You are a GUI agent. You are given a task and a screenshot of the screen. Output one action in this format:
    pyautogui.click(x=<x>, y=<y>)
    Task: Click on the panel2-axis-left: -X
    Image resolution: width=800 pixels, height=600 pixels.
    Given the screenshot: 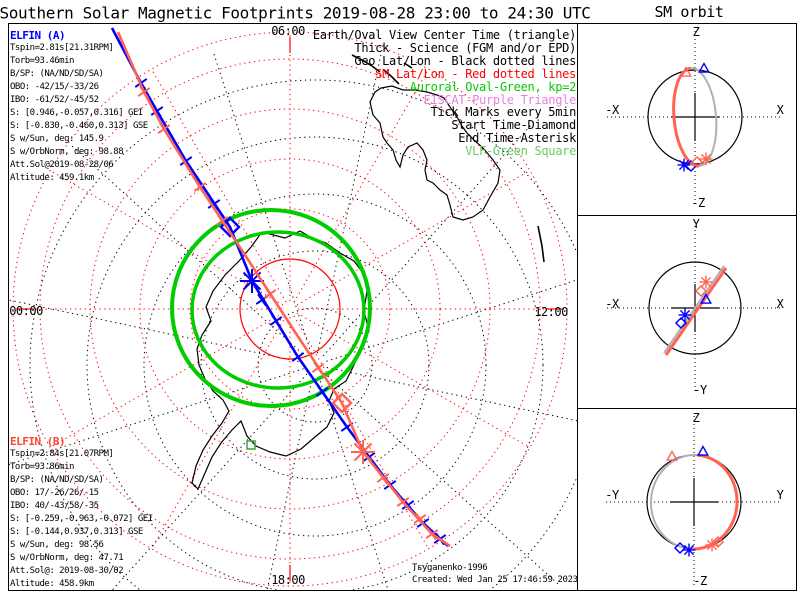 What is the action you would take?
    pyautogui.click(x=612, y=304)
    